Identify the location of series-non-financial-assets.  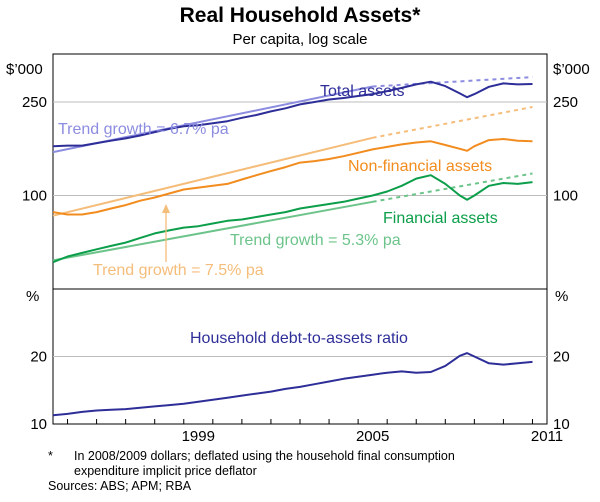
(292, 177).